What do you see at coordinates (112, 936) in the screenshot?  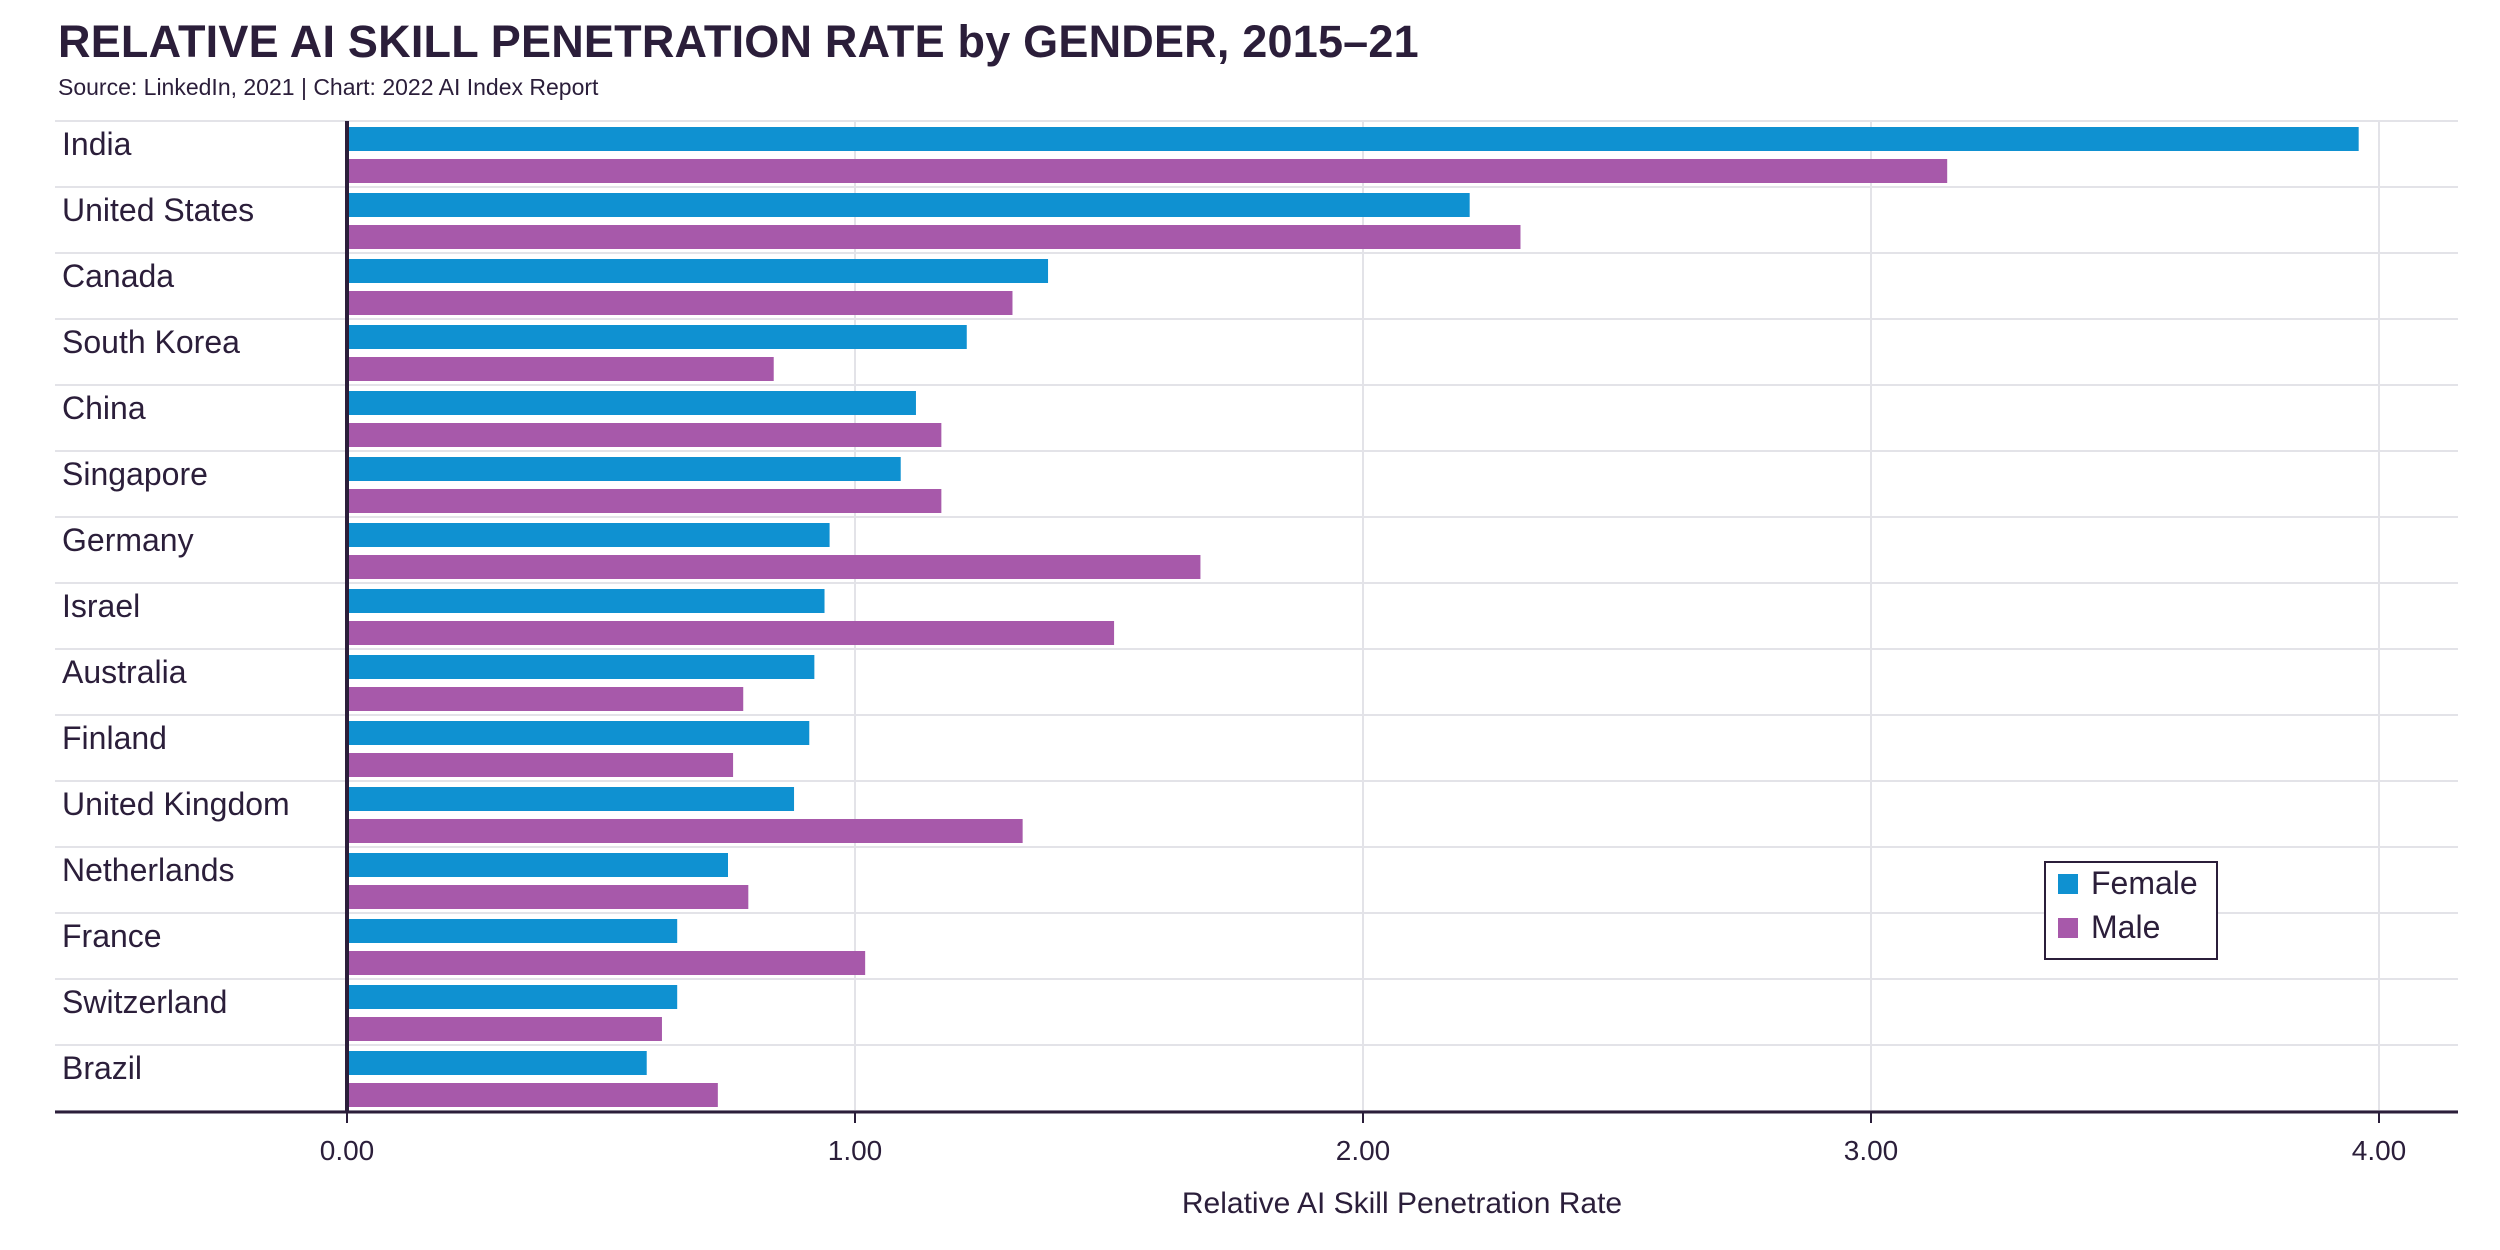 I see `category-label: France` at bounding box center [112, 936].